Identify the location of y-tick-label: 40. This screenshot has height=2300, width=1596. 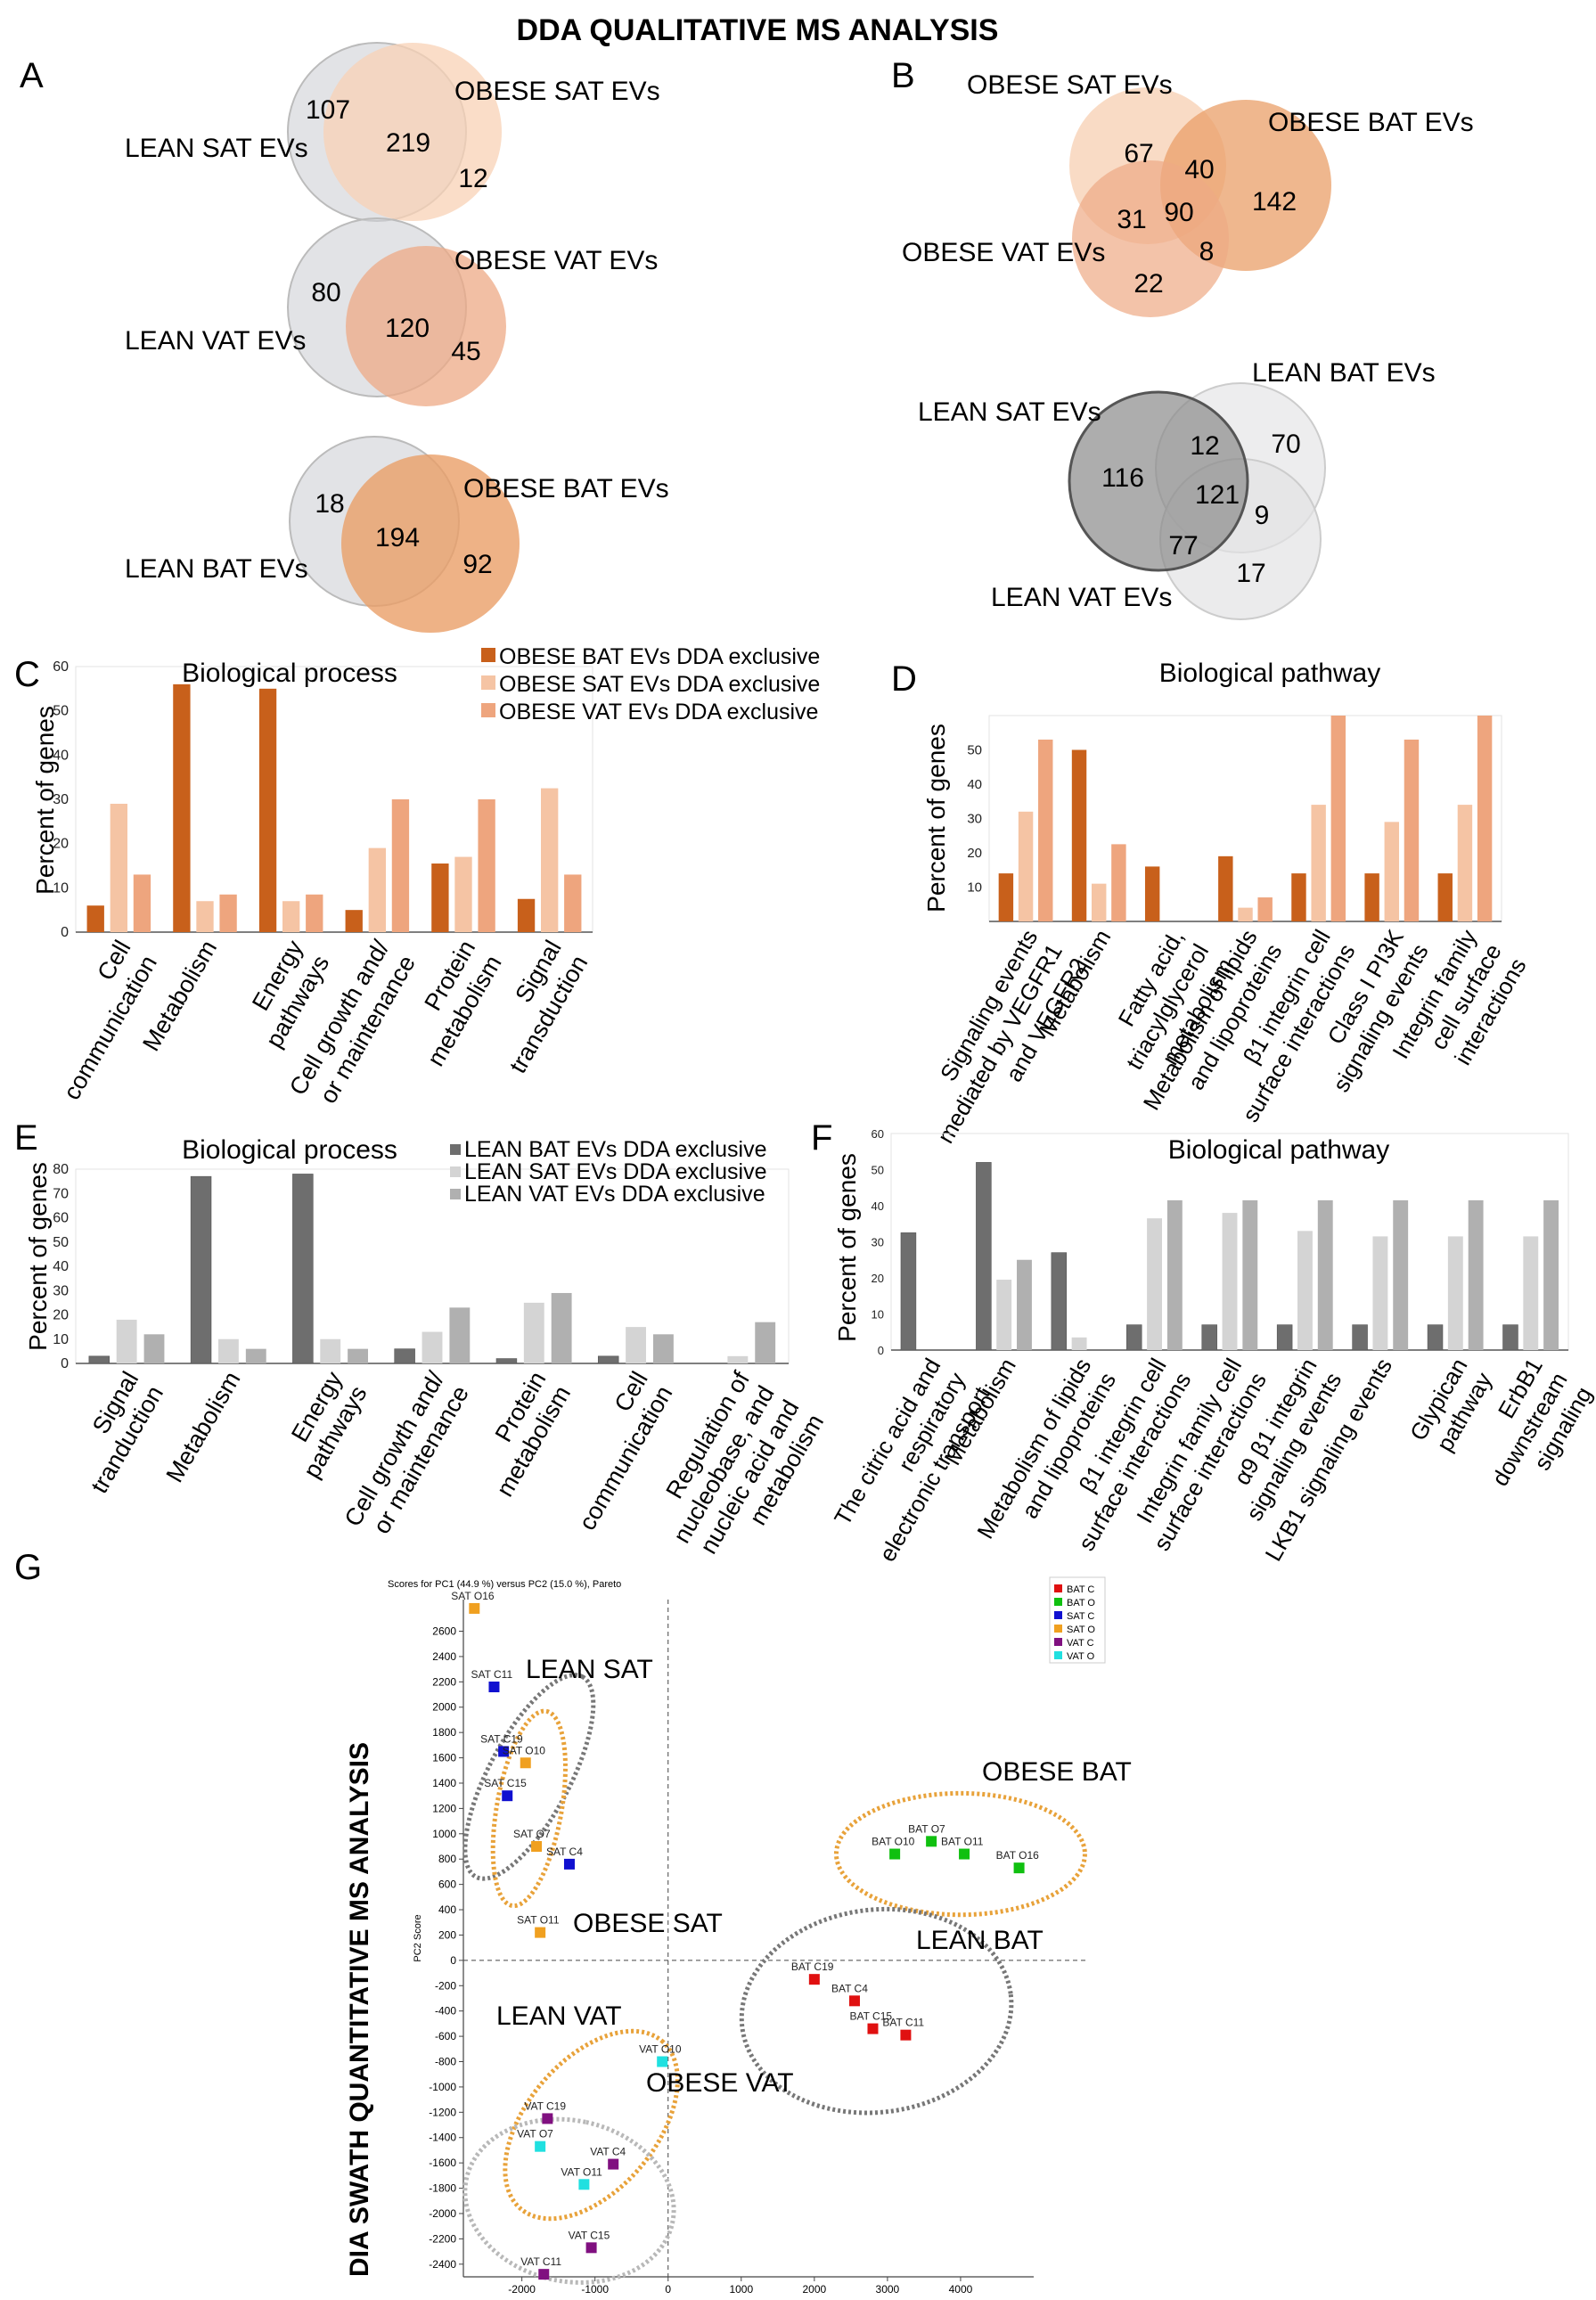
(974, 784).